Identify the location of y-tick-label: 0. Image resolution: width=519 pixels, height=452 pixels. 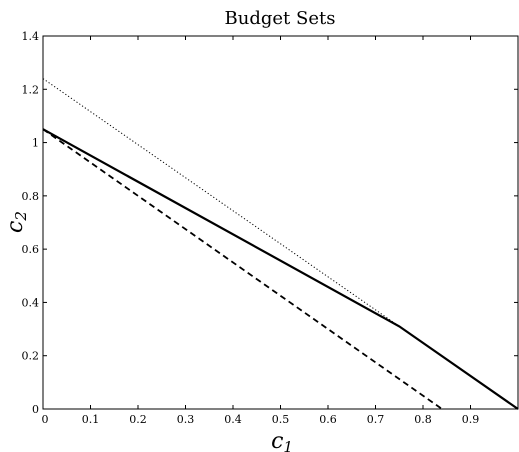
(35, 409).